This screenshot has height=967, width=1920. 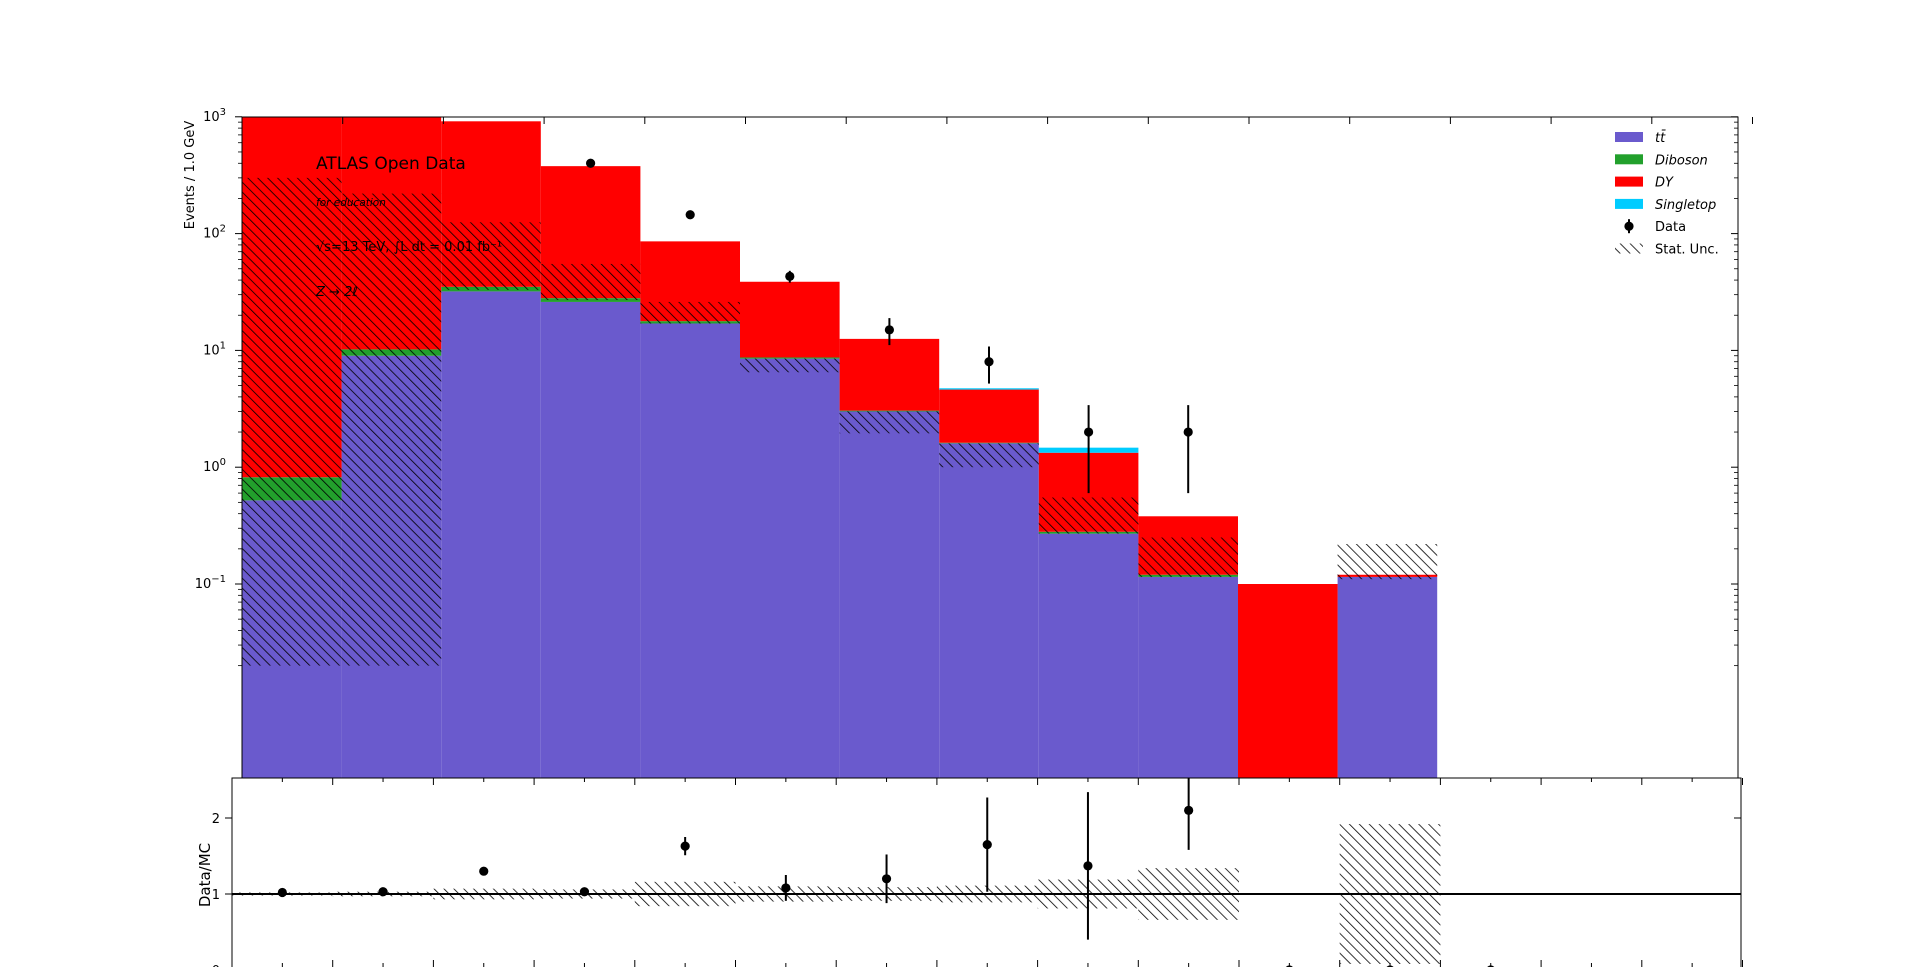 What do you see at coordinates (1667, 194) in the screenshot?
I see `legend: tt̄ Diboson DY Singletop Data Stat. Unc.` at bounding box center [1667, 194].